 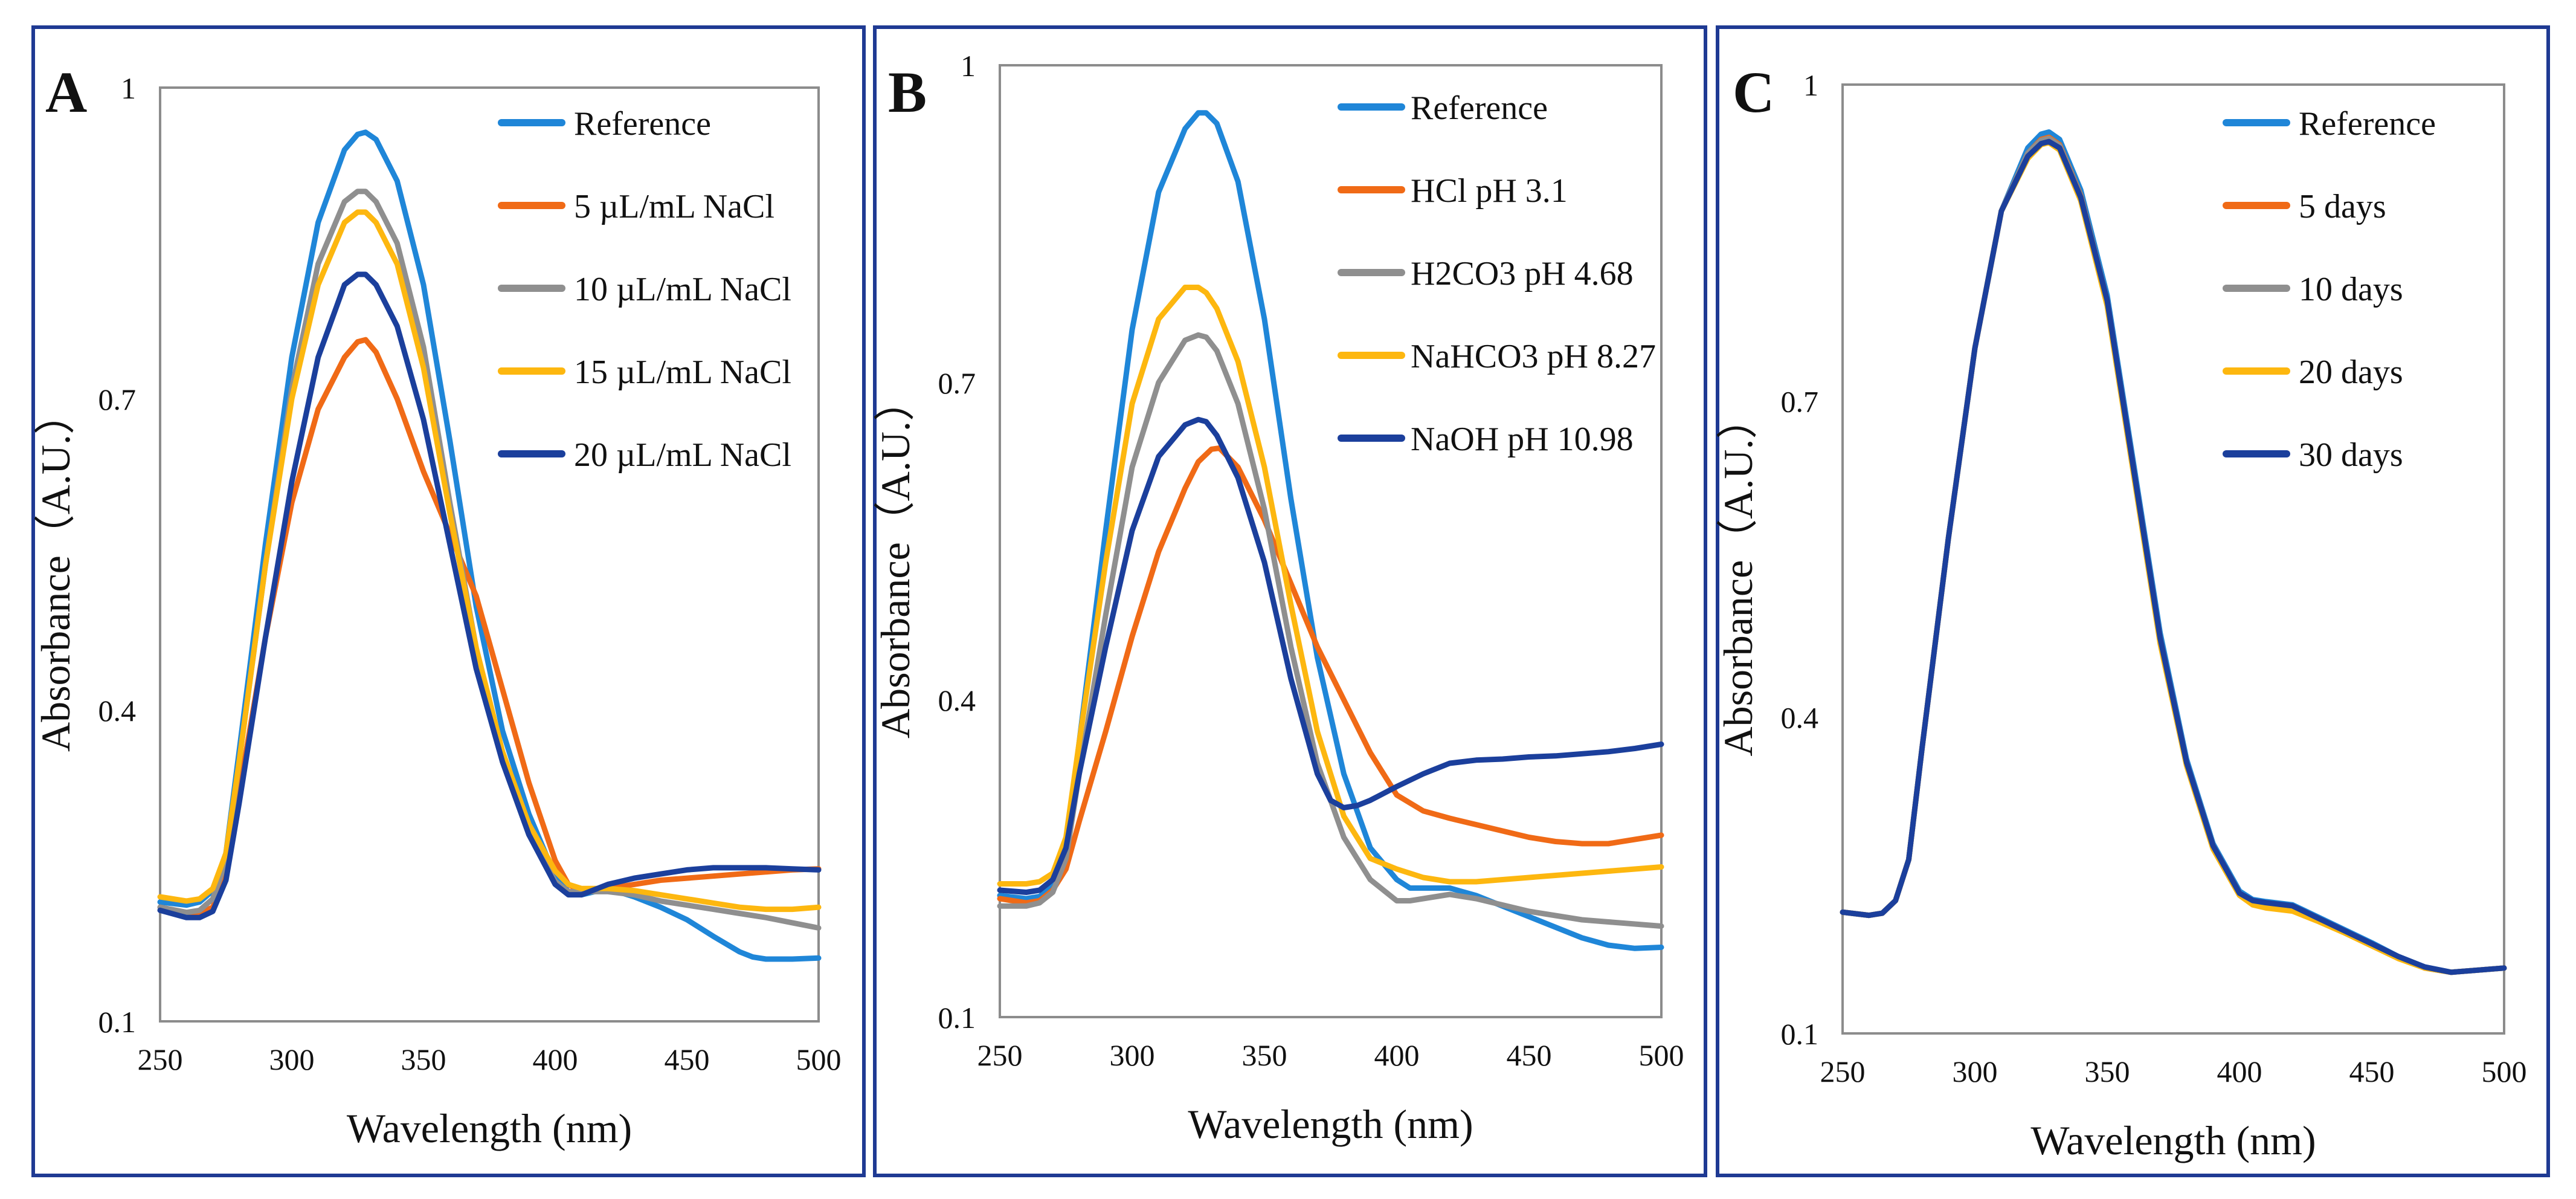 I want to click on legend-entry: 20 days, so click(x=2351, y=372).